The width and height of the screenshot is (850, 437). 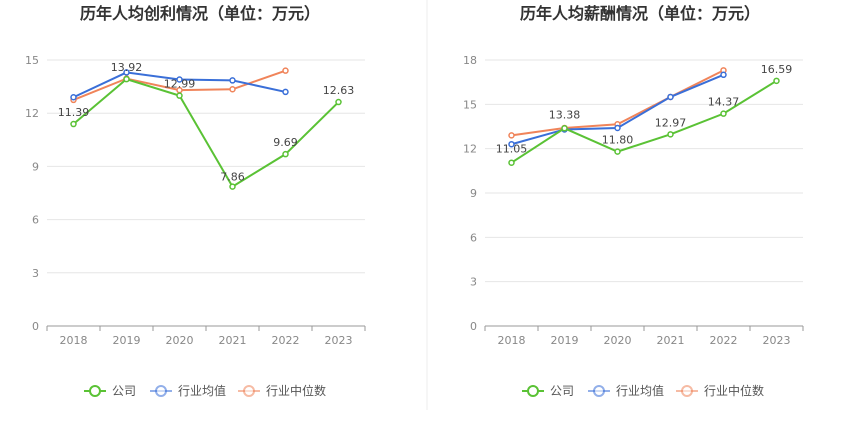 What do you see at coordinates (565, 114) in the screenshot?
I see `data-label: 13.38` at bounding box center [565, 114].